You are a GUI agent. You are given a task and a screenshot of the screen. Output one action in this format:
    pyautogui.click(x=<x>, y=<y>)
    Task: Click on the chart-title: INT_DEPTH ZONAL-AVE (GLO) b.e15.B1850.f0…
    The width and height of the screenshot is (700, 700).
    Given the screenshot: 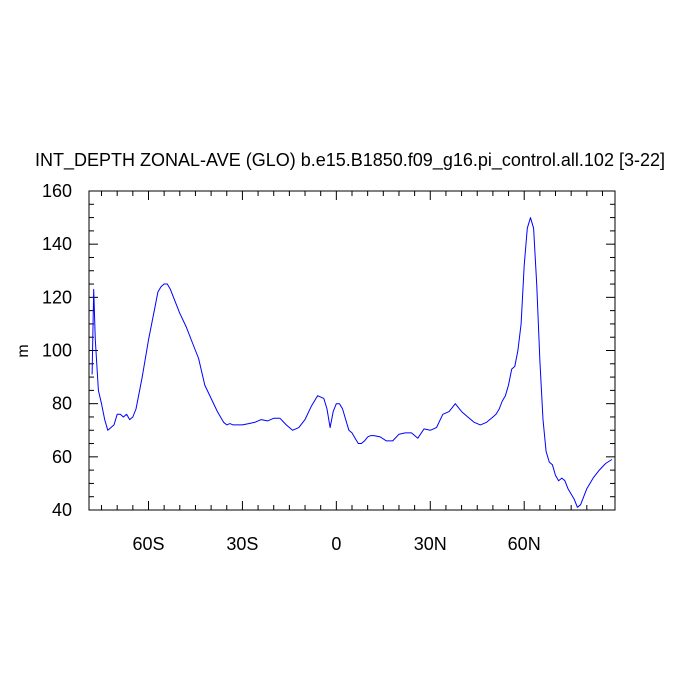 What is the action you would take?
    pyautogui.click(x=350, y=160)
    